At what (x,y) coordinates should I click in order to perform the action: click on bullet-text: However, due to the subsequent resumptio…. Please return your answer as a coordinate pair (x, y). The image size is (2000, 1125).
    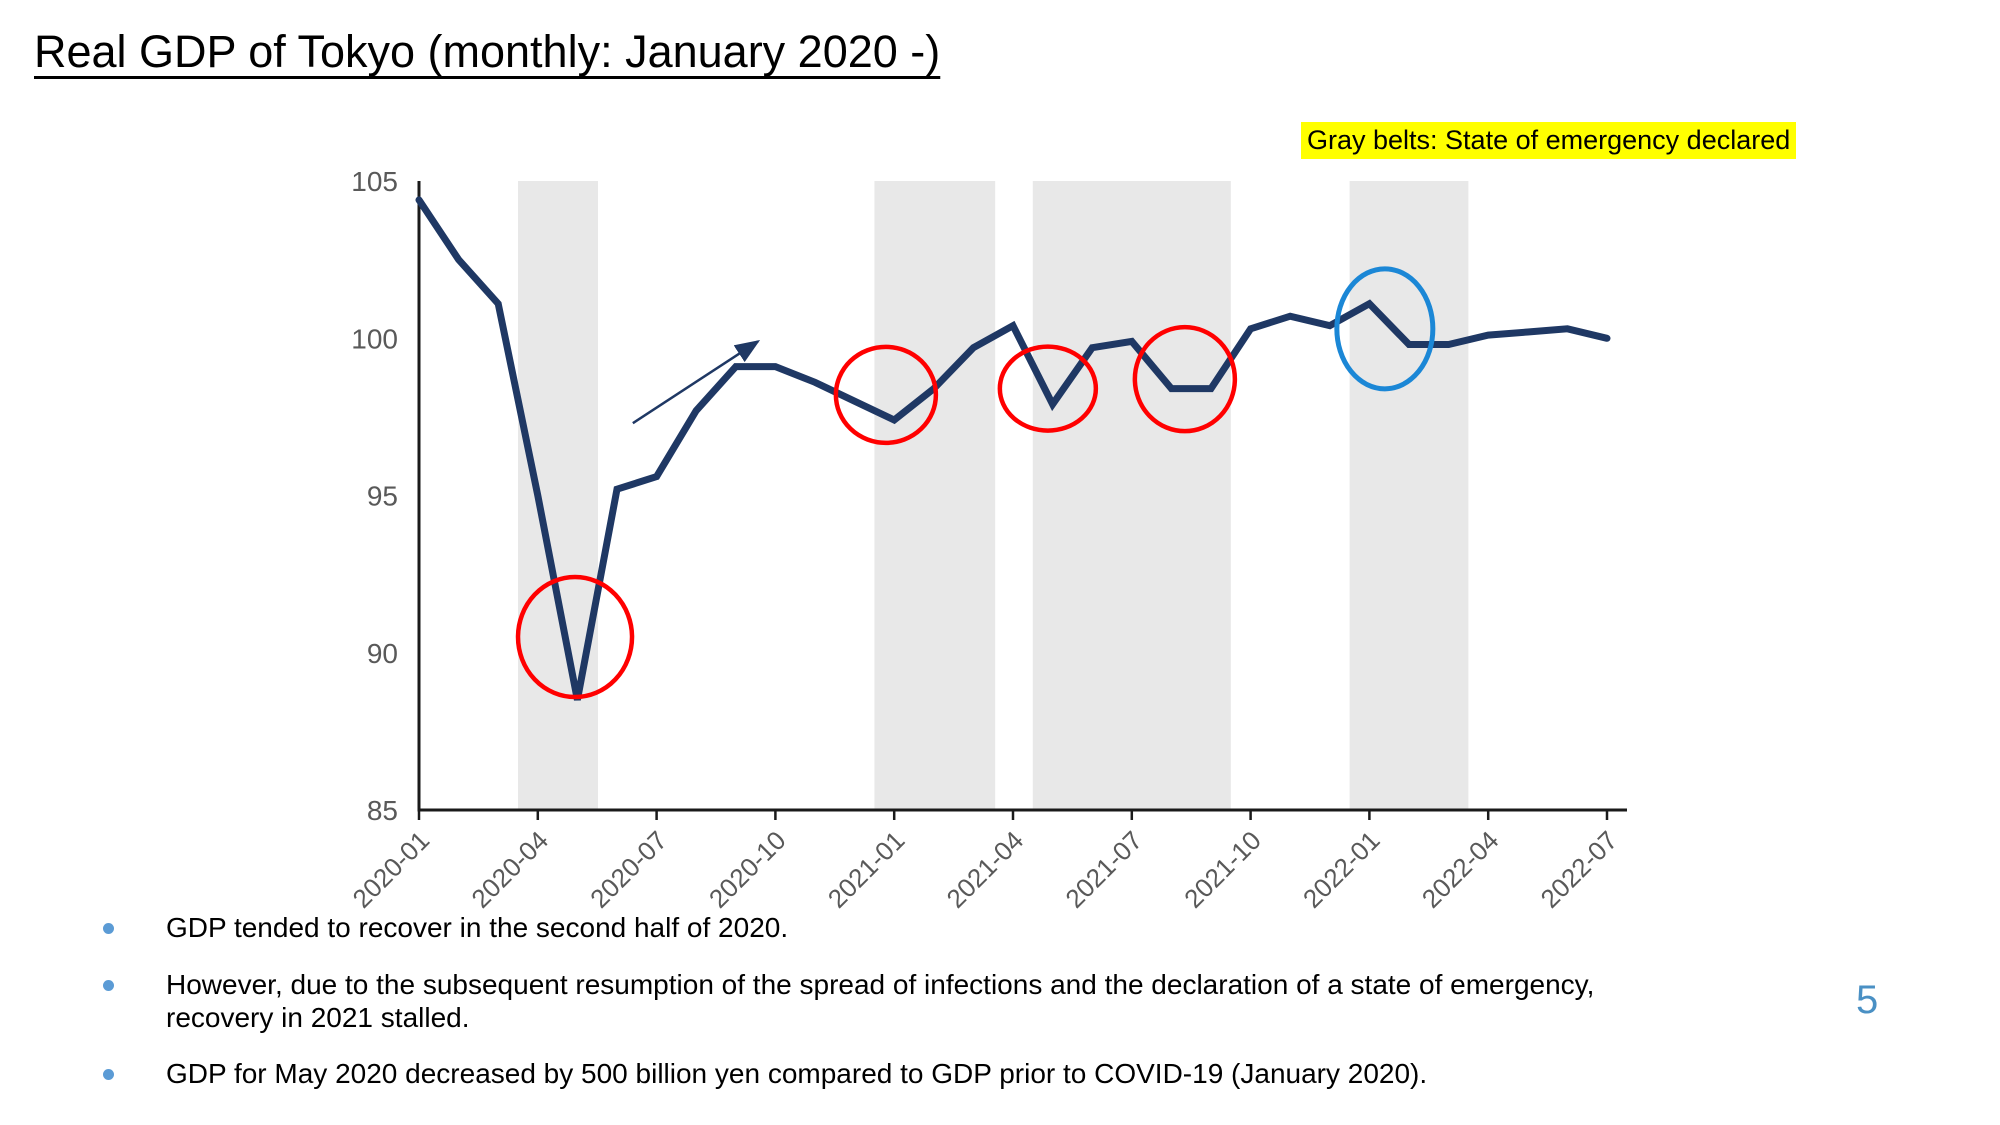
    Looking at the image, I should click on (880, 1000).